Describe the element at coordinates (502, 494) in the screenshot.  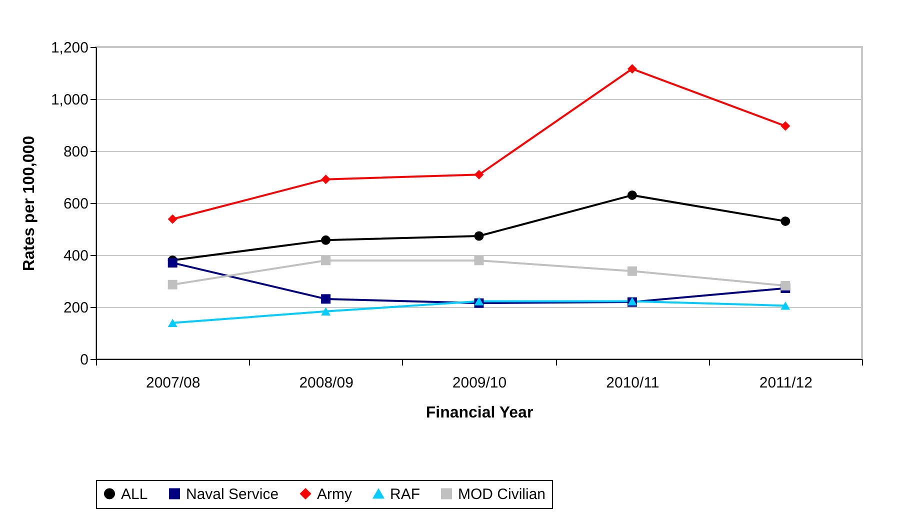
I see `legend-label: MOD Civilian` at that location.